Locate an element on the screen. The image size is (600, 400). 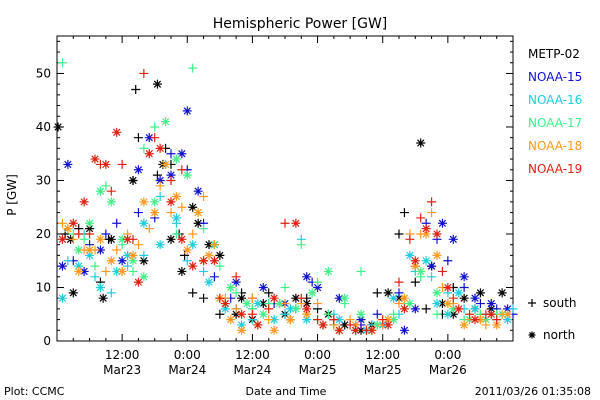
x-tick-date: Mar24 is located at coordinates (187, 370).